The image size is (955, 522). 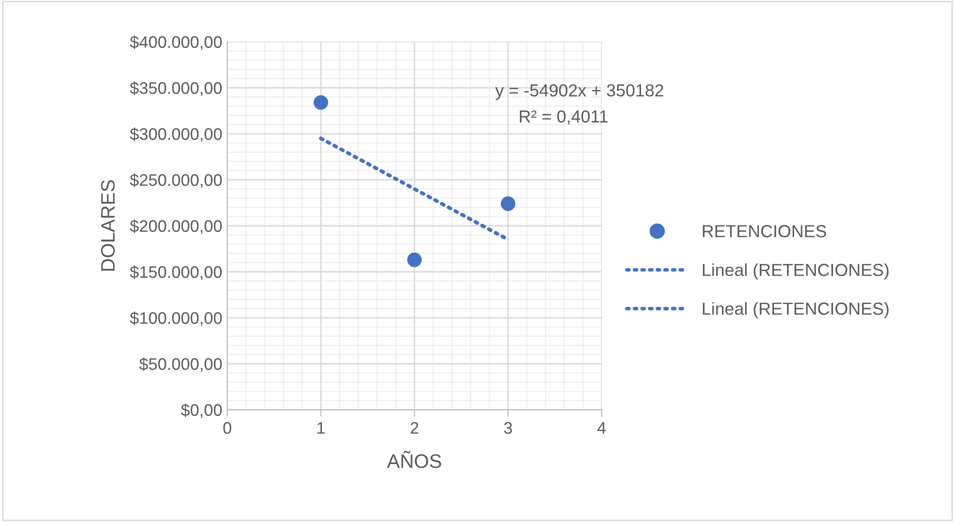 What do you see at coordinates (176, 272) in the screenshot?
I see `y-tick-label: $150.000,00` at bounding box center [176, 272].